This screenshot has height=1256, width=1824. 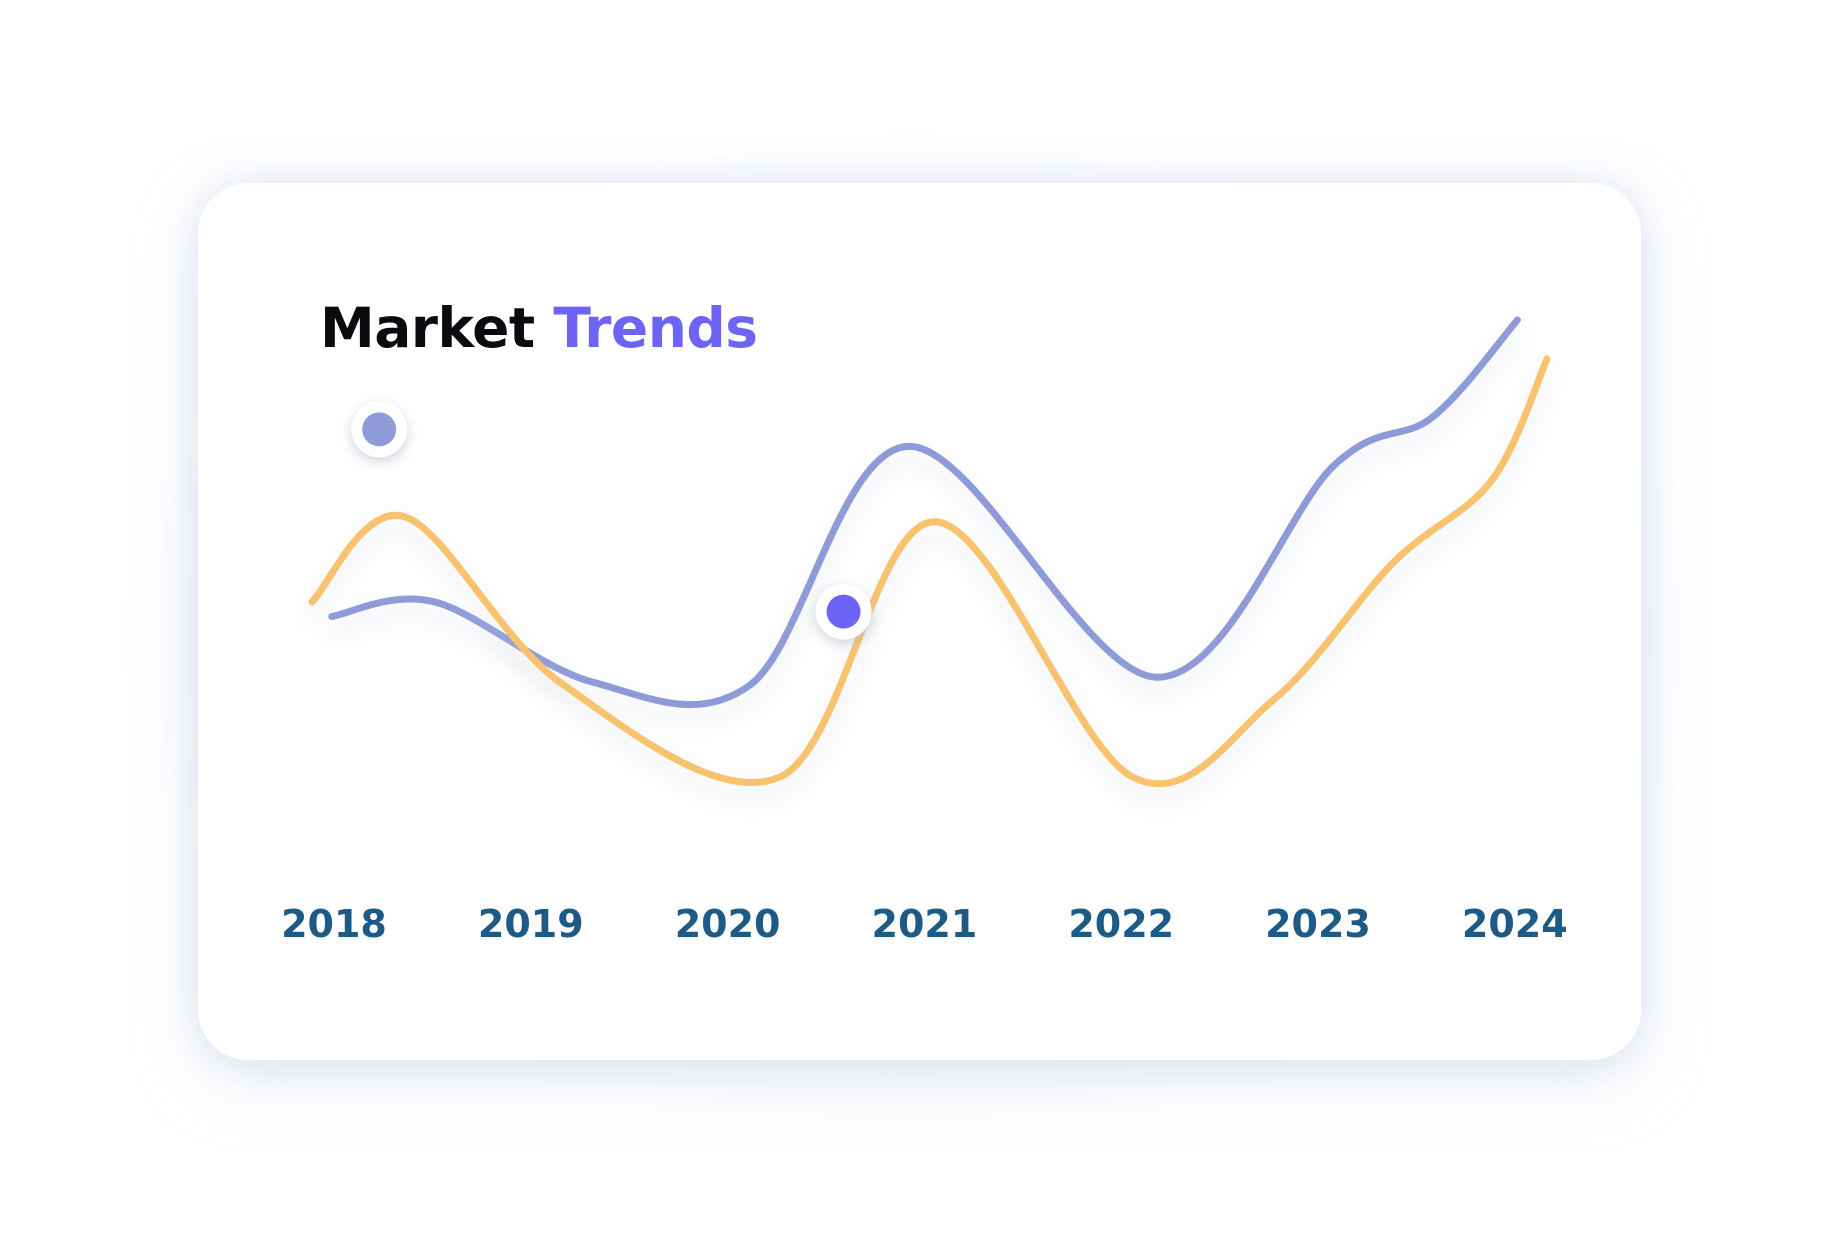 I want to click on x-tick-label-2021: 2021, so click(x=925, y=924).